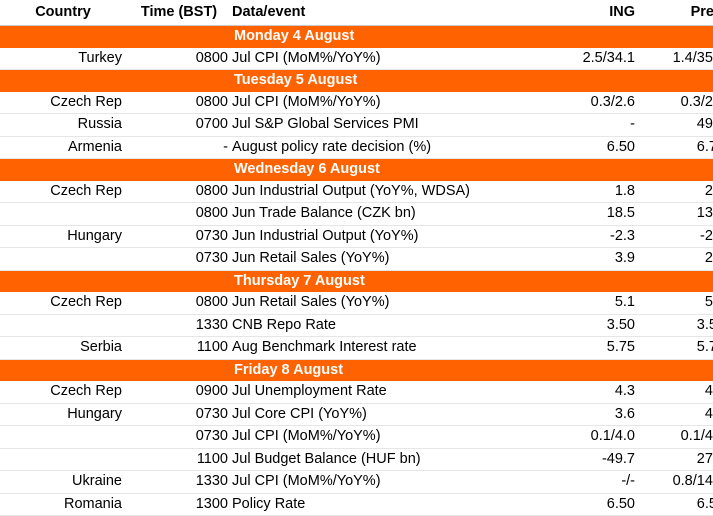 The width and height of the screenshot is (713, 516). I want to click on table-header: Country Time (BST) Data/event ING Prev., so click(356, 13).